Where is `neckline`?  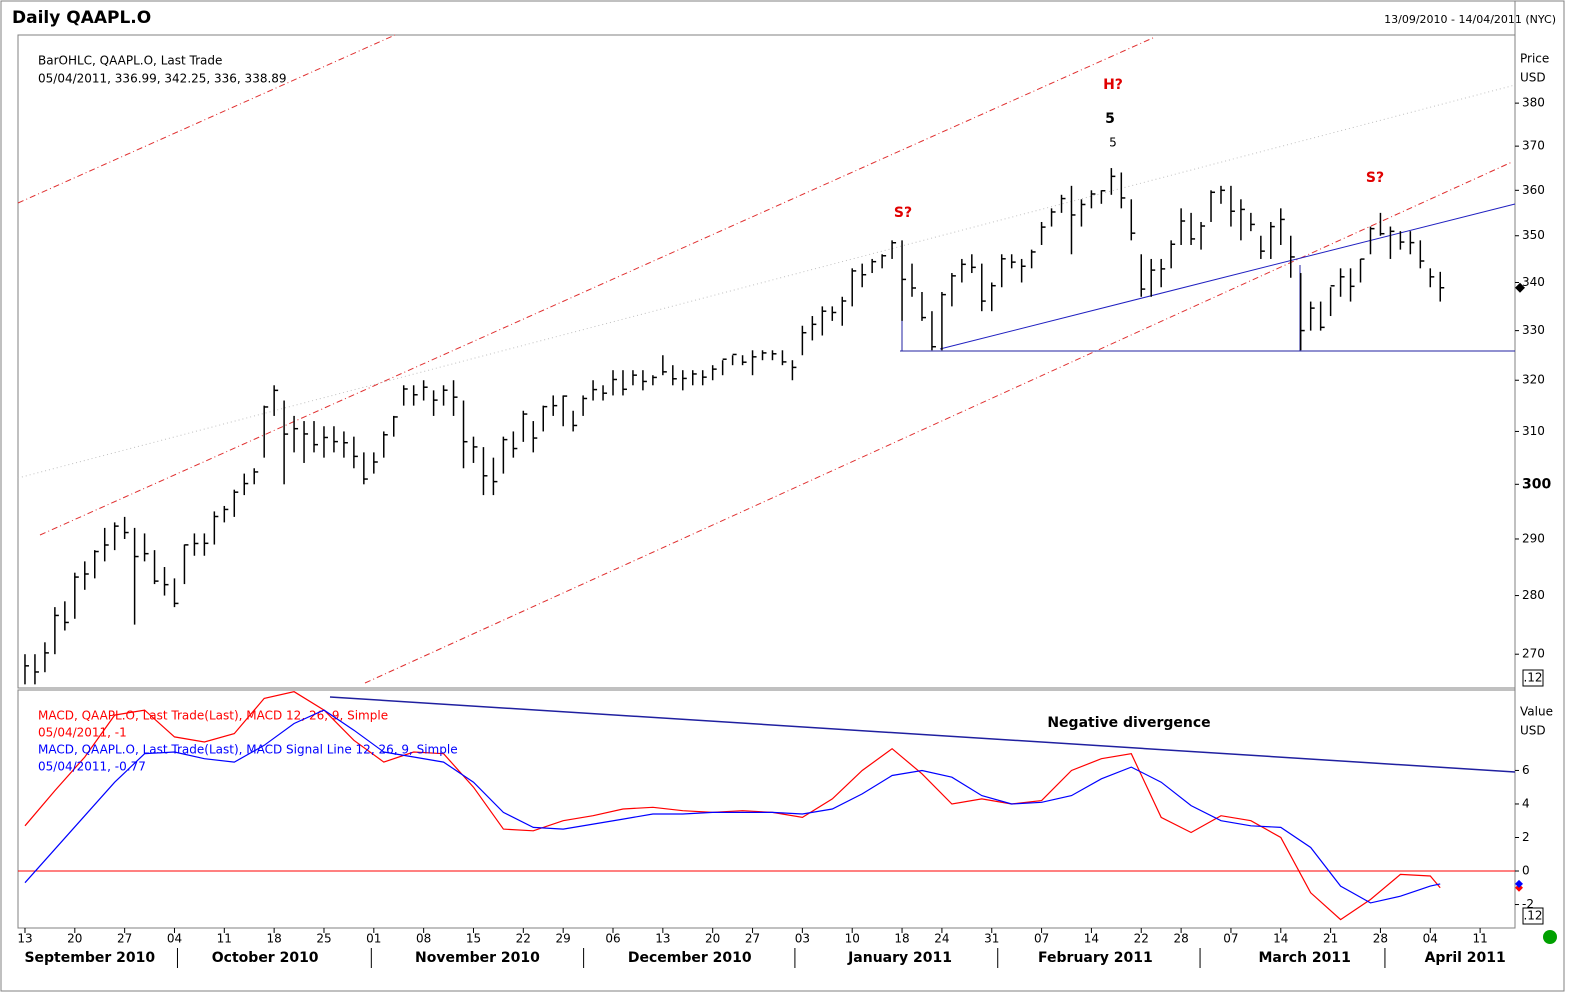
neckline is located at coordinates (1227, 276).